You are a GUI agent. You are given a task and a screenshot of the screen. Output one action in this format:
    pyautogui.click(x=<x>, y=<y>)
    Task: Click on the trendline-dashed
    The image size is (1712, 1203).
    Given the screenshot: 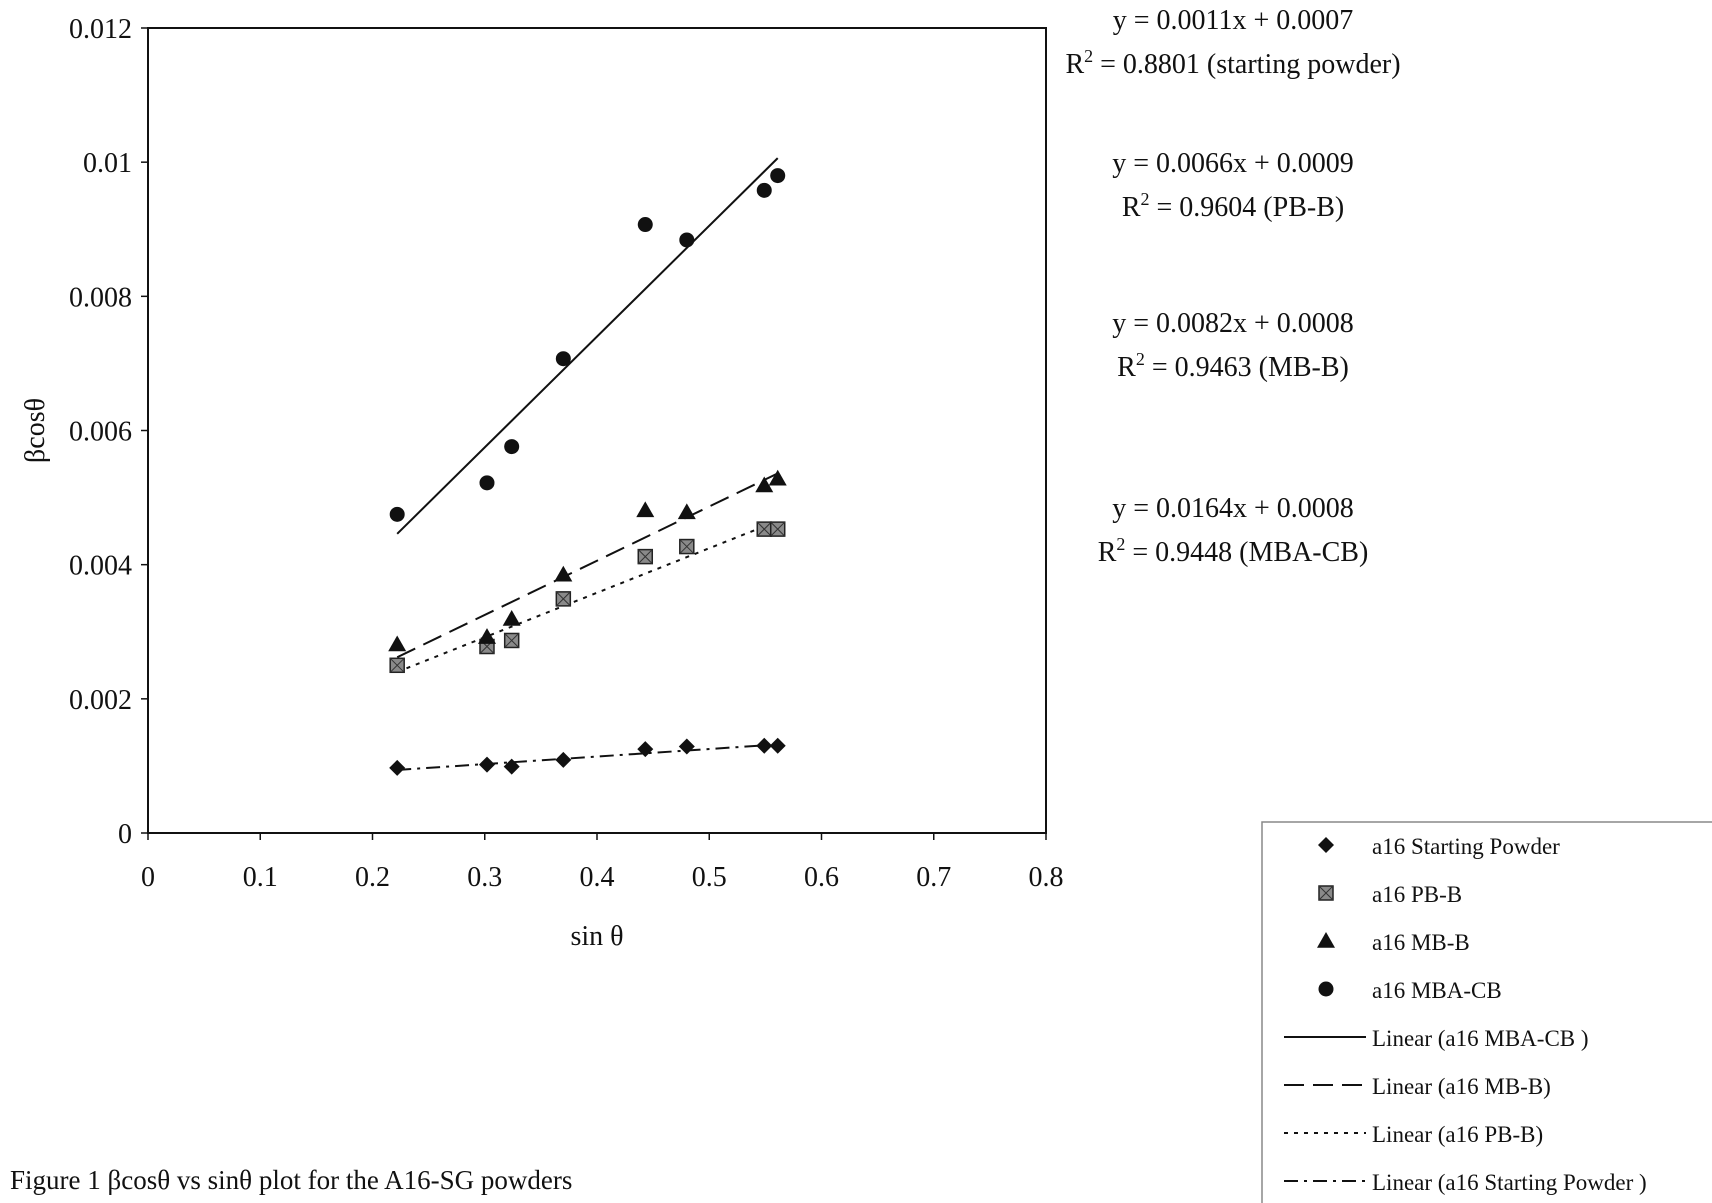 What is the action you would take?
    pyautogui.click(x=587, y=565)
    